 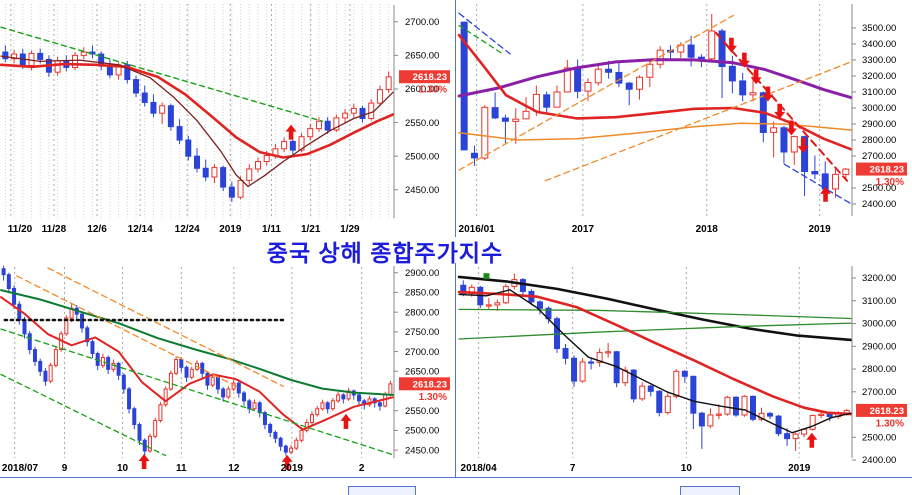 I want to click on ma-20w-red-line, so click(x=655, y=353).